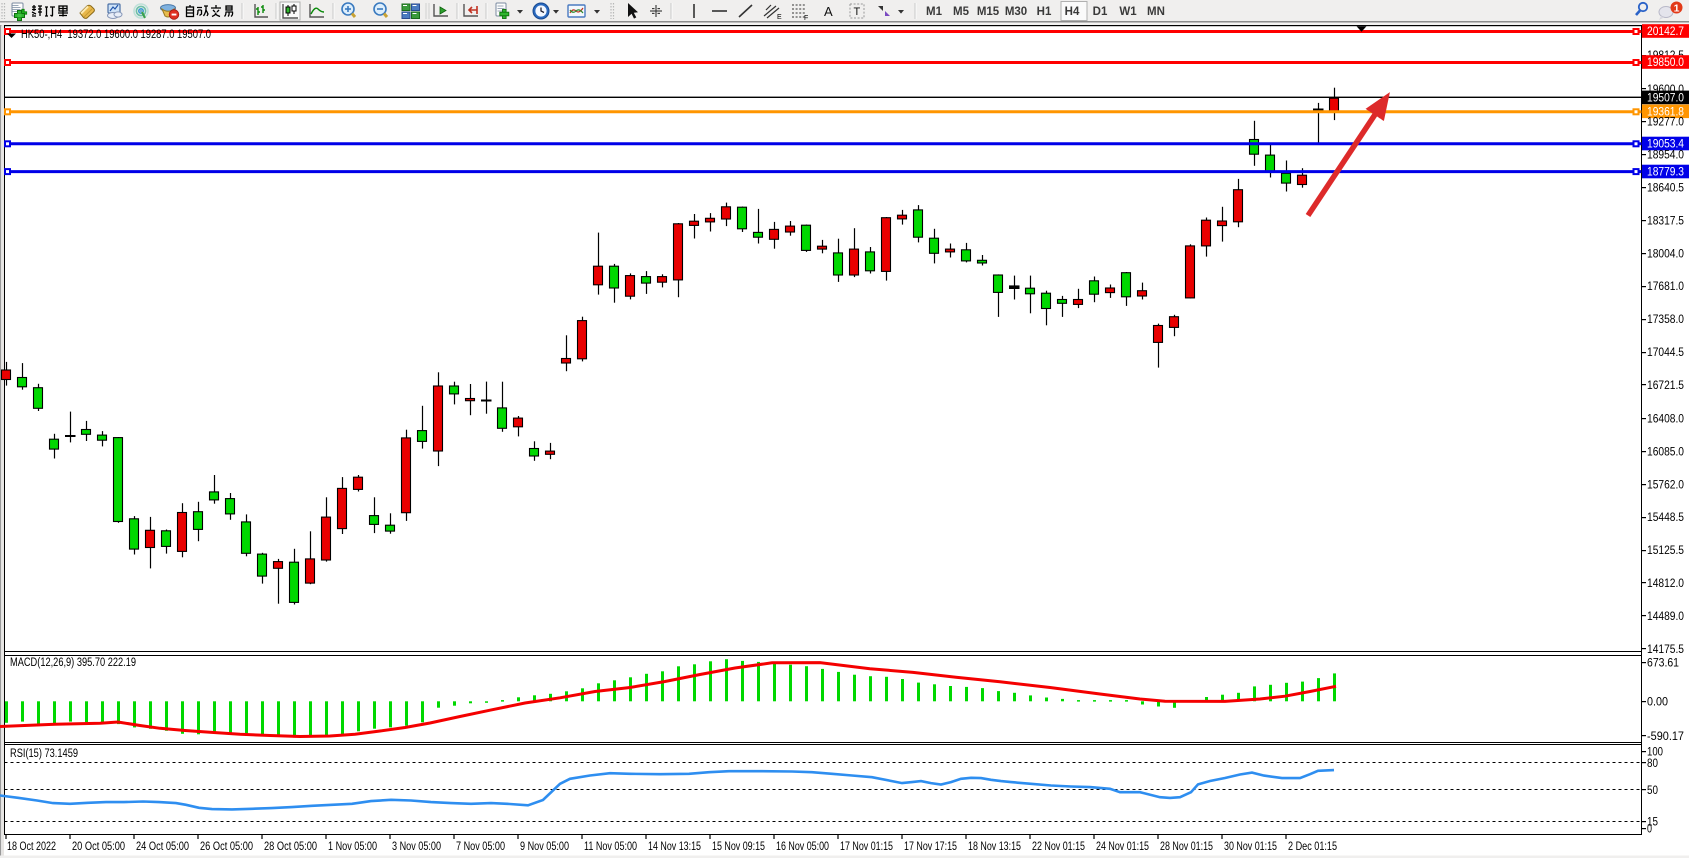  What do you see at coordinates (1665, 63) in the screenshot?
I see `svg-text: 19850.0` at bounding box center [1665, 63].